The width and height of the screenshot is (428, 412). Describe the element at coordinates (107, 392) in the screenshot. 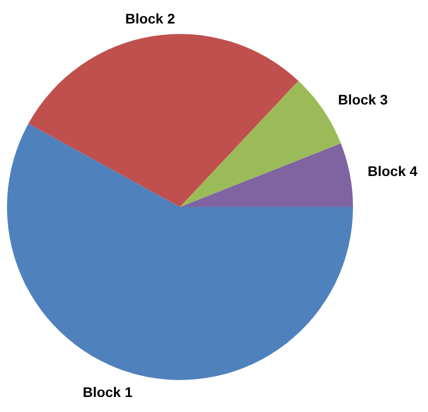

I see `slice-label: Block 1` at that location.